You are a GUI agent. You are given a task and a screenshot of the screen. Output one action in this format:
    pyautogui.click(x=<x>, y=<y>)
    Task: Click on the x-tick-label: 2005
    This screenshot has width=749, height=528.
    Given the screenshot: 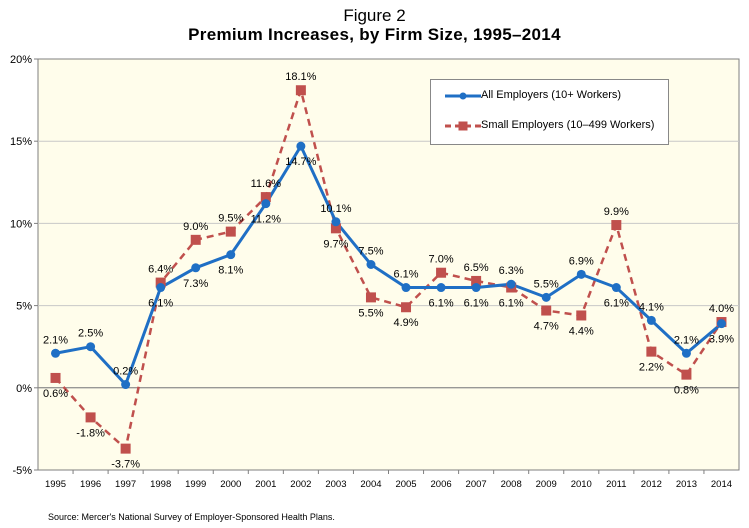 What is the action you would take?
    pyautogui.click(x=405, y=484)
    